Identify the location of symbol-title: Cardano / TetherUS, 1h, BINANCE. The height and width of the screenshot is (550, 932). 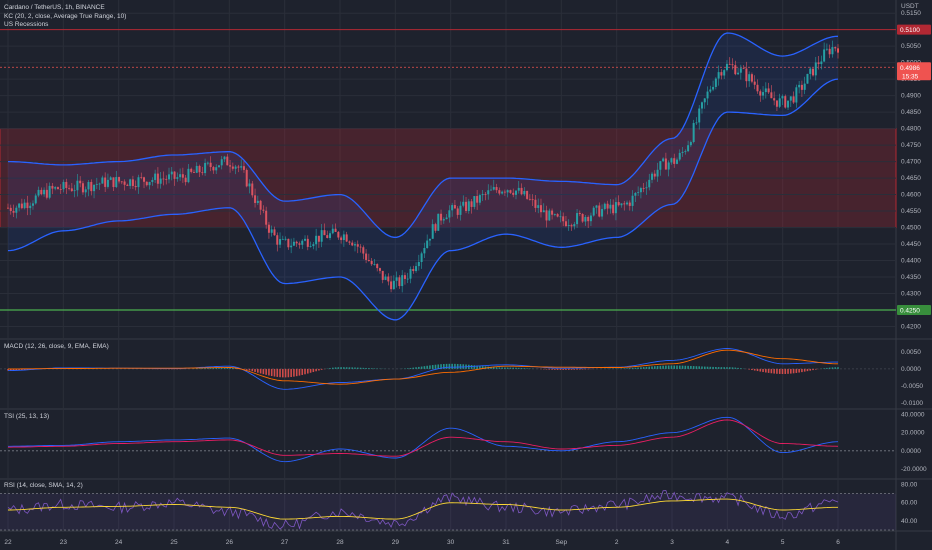
(54, 7).